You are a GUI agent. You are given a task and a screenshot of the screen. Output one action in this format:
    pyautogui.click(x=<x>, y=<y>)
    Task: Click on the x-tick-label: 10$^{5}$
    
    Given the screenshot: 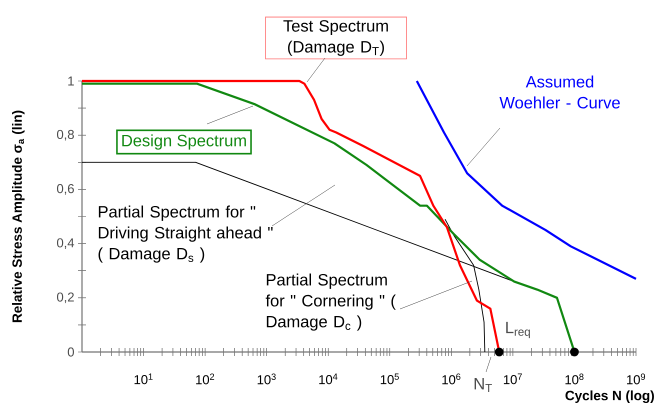 What is the action you would take?
    pyautogui.click(x=389, y=379)
    